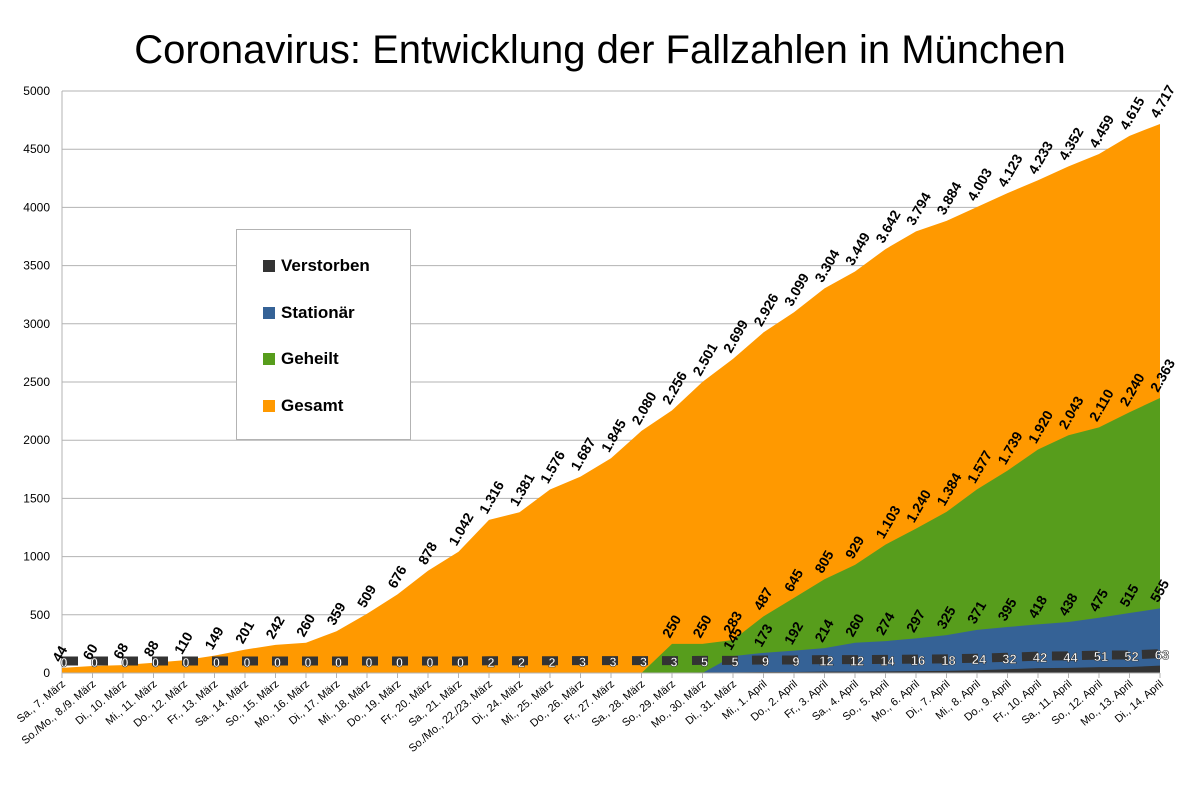 This screenshot has width=1200, height=787. Describe the element at coordinates (491, 497) in the screenshot. I see `data-label-gesamt: 1.316` at that location.